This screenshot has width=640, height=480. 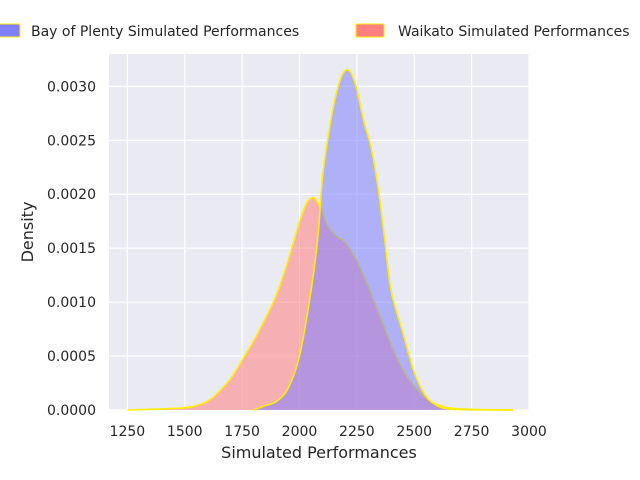 I want to click on x-tick-label: 3000, so click(x=529, y=432).